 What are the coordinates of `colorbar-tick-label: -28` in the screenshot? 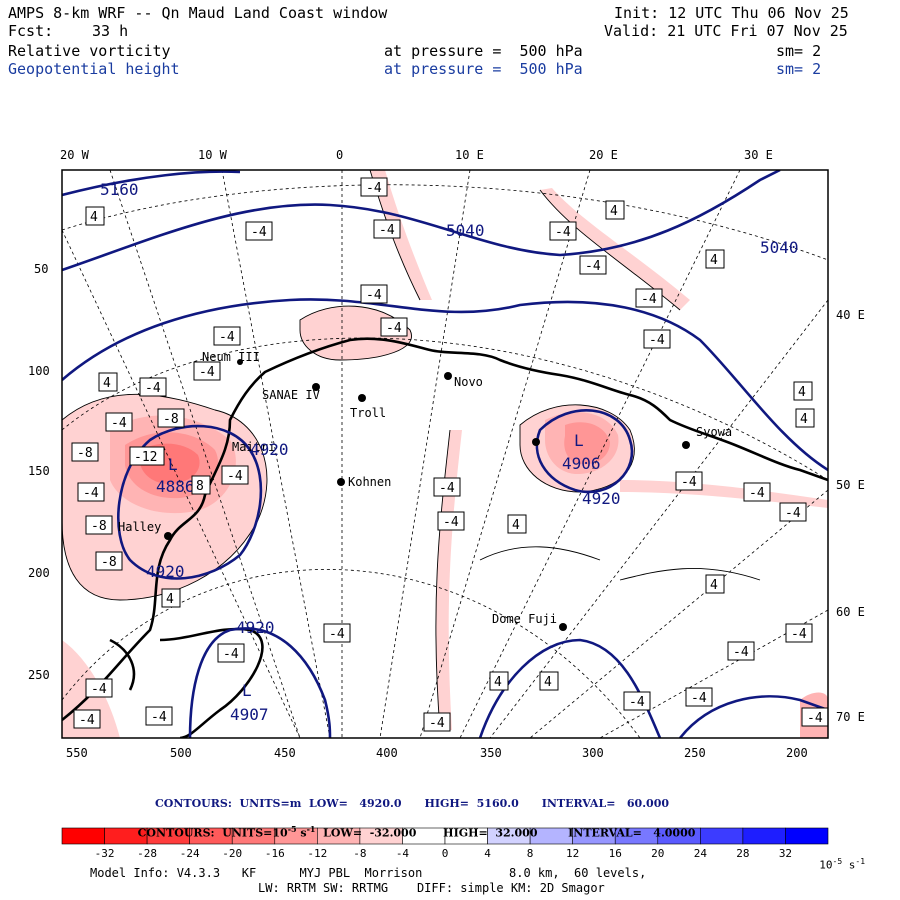 It's located at (147, 853).